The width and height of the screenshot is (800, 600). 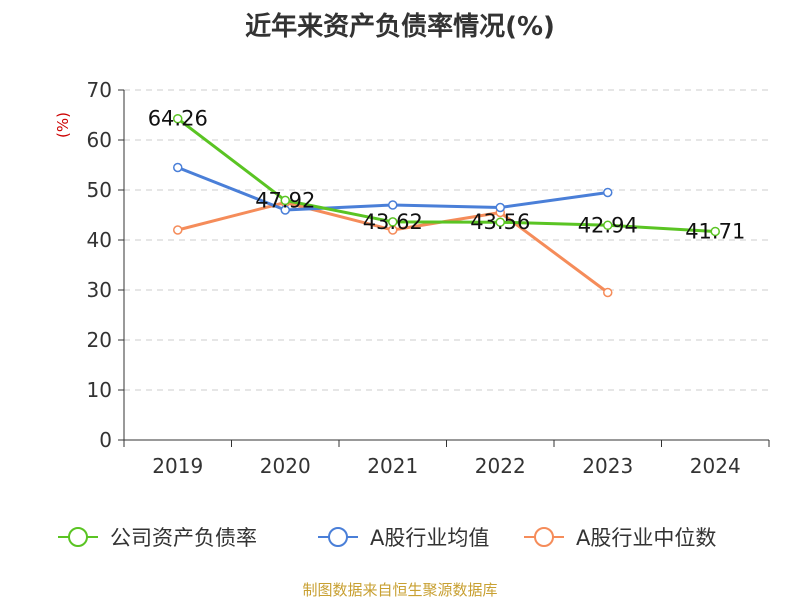 What do you see at coordinates (63, 125) in the screenshot?
I see `y-axis-unit-label: (%)` at bounding box center [63, 125].